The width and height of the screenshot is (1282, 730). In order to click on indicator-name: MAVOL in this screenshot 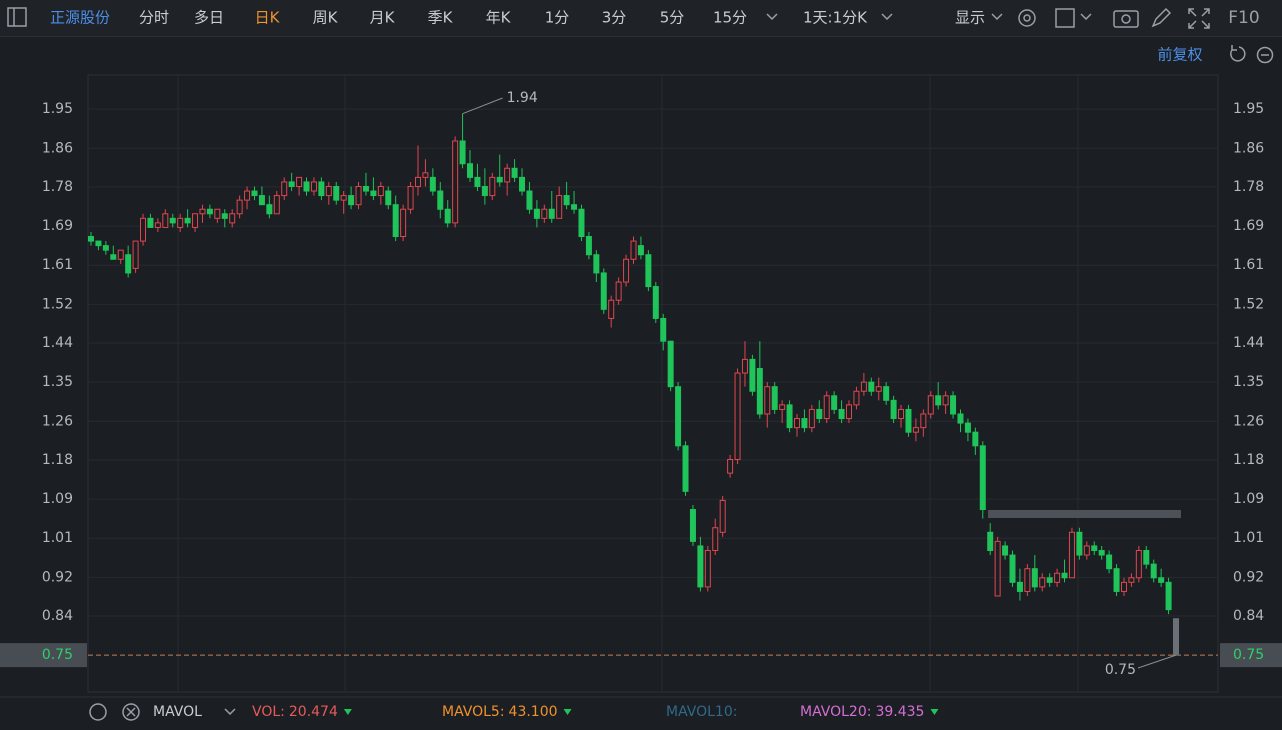, I will do `click(177, 712)`.